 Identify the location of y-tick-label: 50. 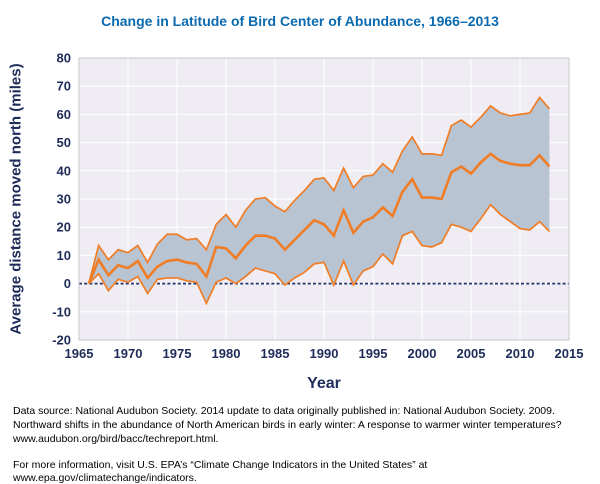
(64, 142).